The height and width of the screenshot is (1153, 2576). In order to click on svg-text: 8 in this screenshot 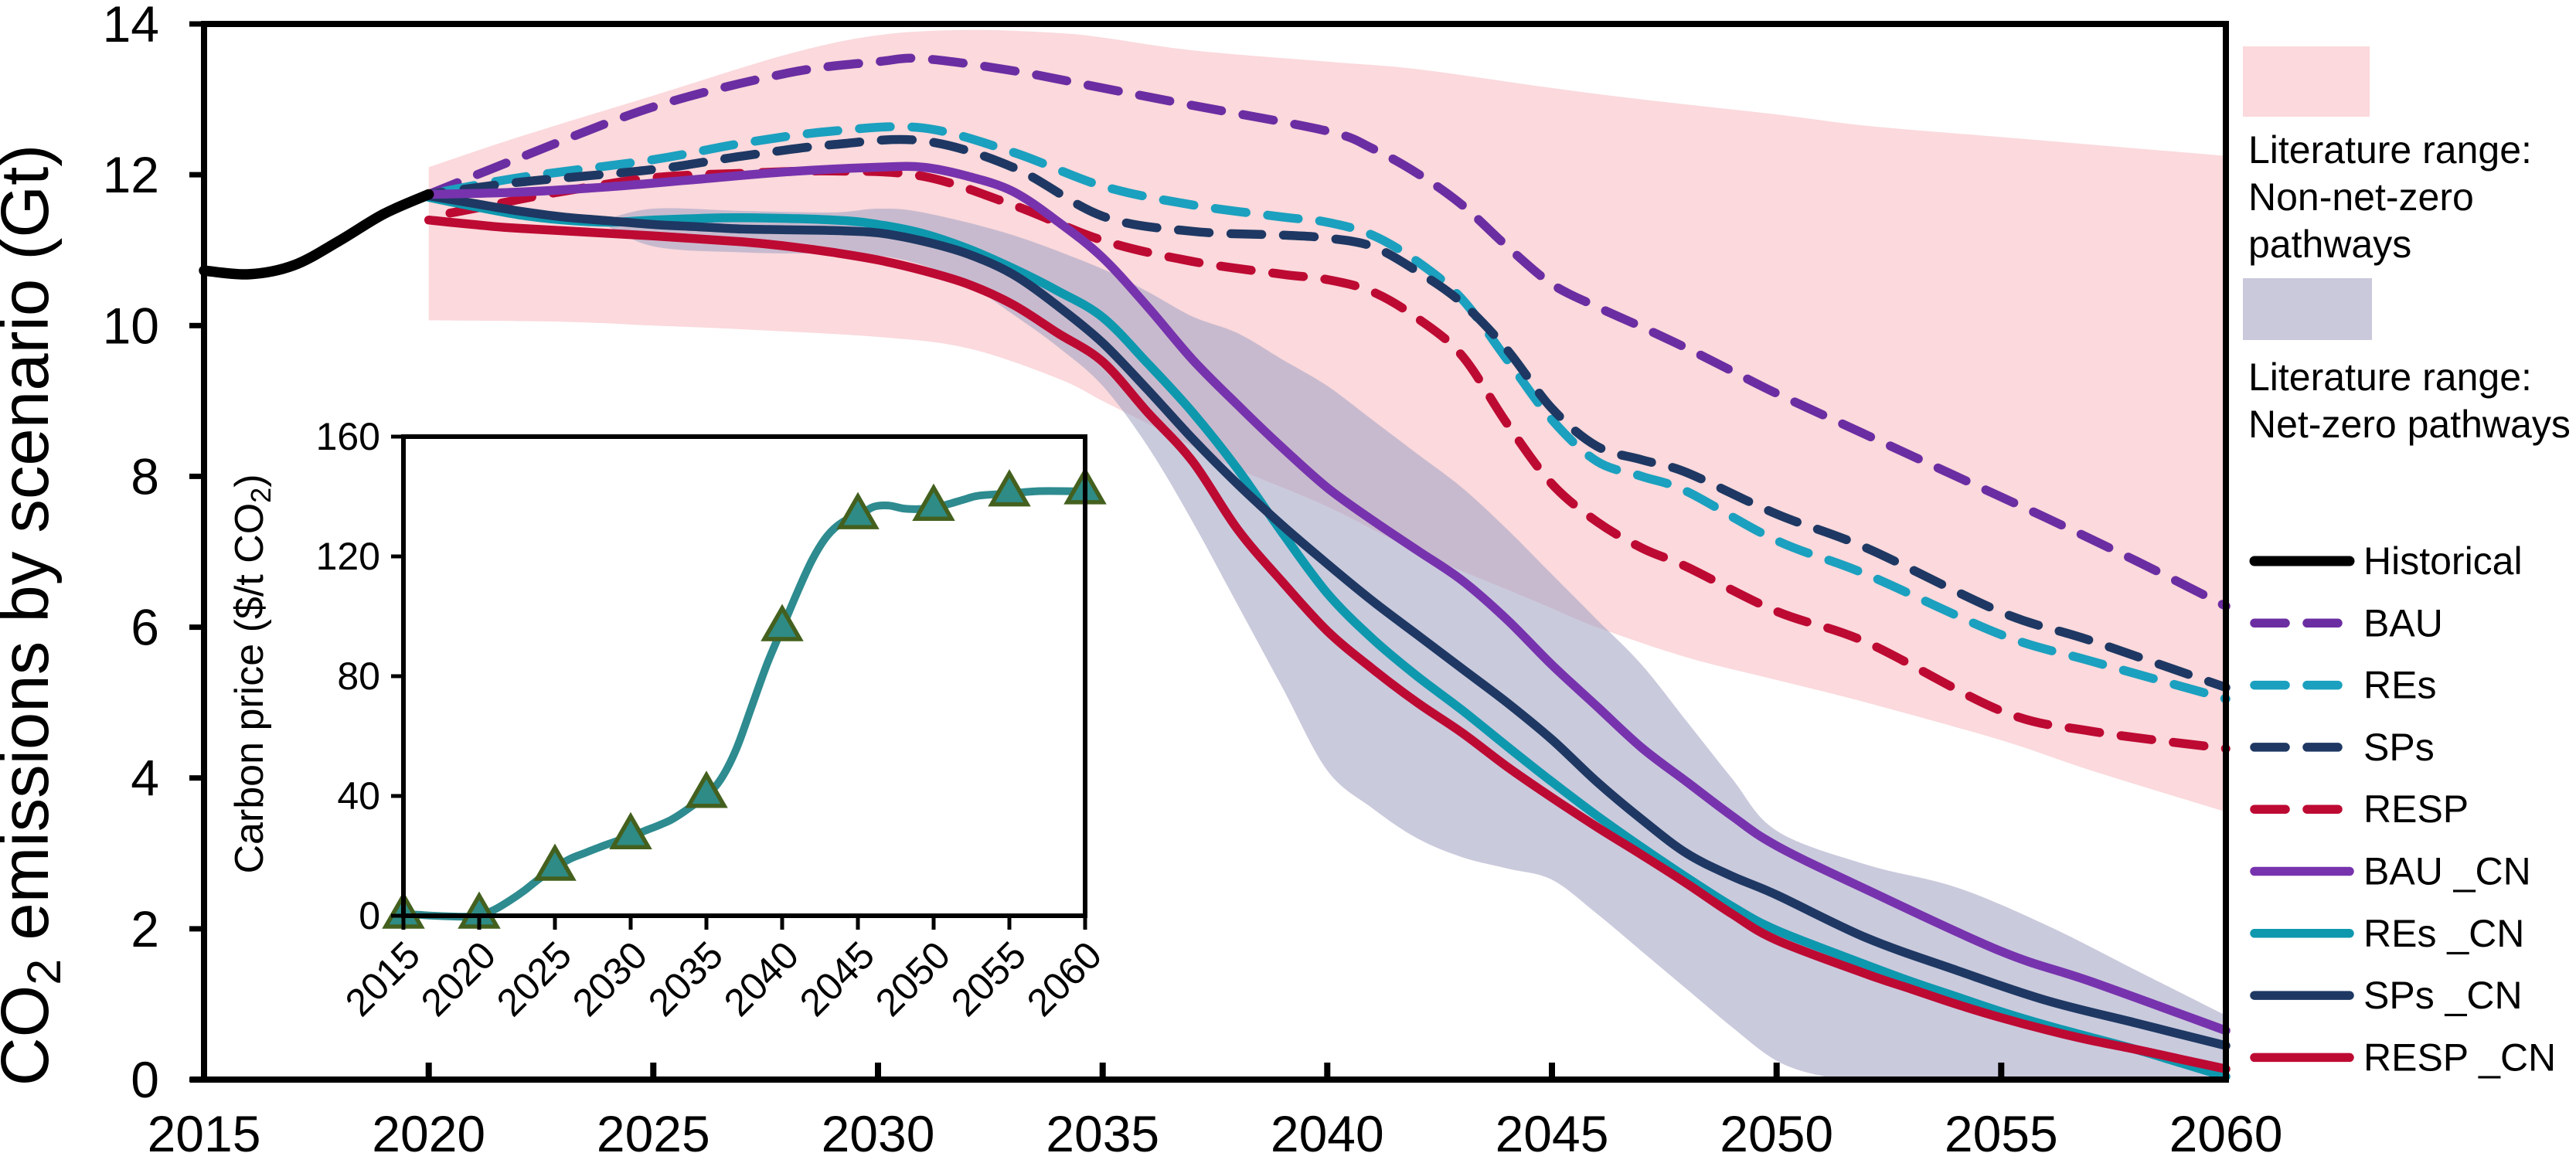, I will do `click(145, 476)`.